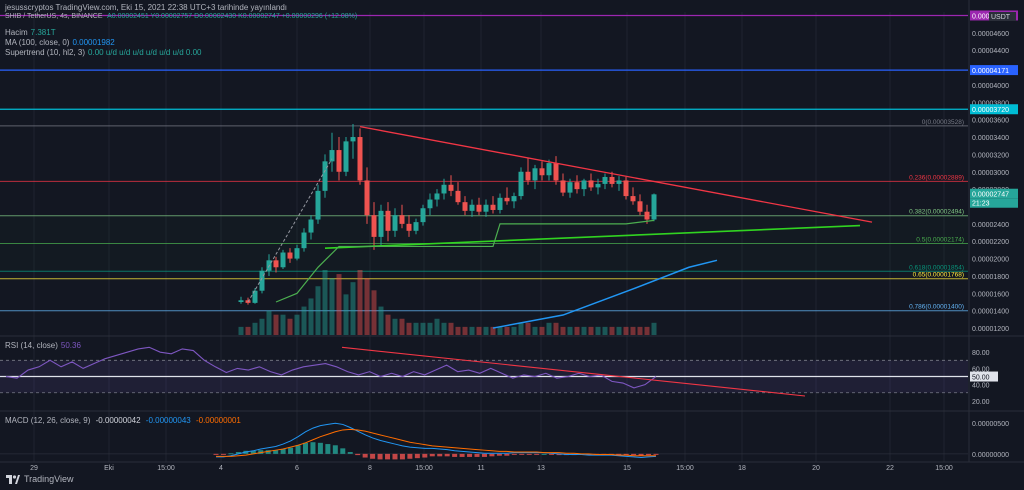  I want to click on macd-tick-label: 0.00000000, so click(990, 455).